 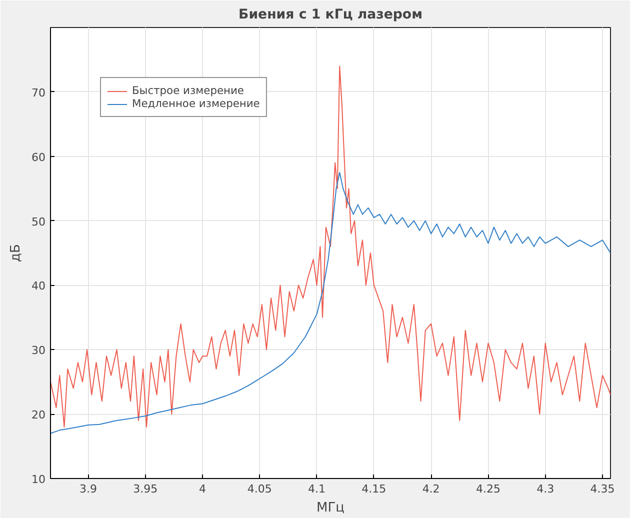 What do you see at coordinates (488, 489) in the screenshot?
I see `x-tick-label: 4.25` at bounding box center [488, 489].